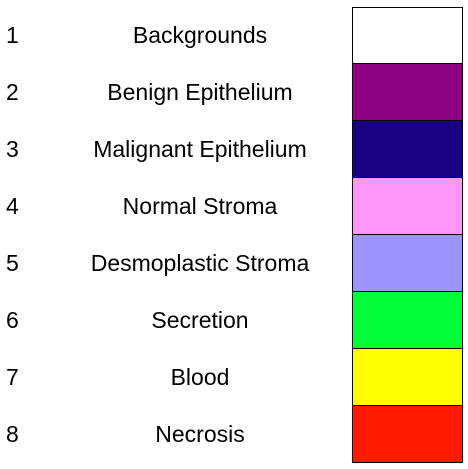 This screenshot has height=469, width=468. What do you see at coordinates (12, 149) in the screenshot?
I see `class-number: 3` at bounding box center [12, 149].